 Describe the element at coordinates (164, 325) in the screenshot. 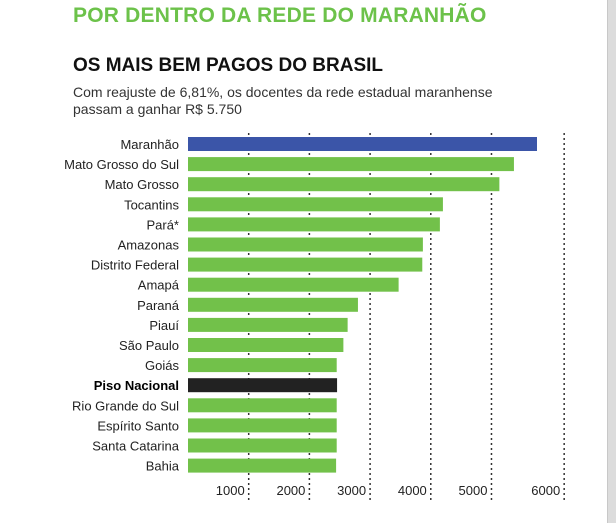

I see `category-label-9: Piauí` at that location.